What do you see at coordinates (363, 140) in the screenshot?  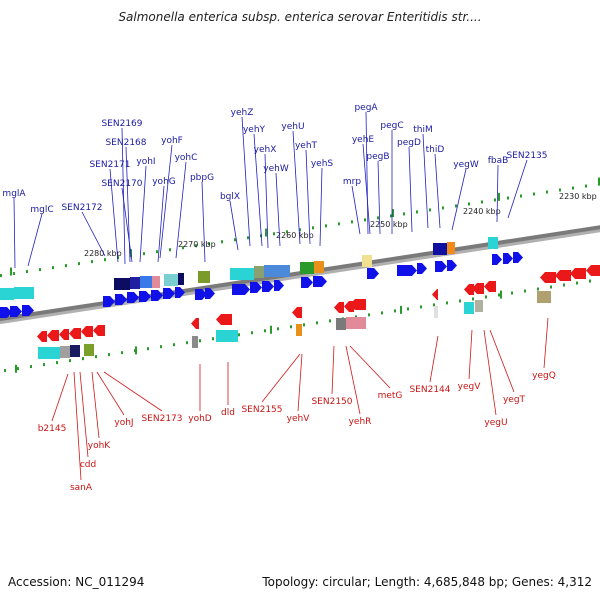 I see `forward-gene-label: yehE` at bounding box center [363, 140].